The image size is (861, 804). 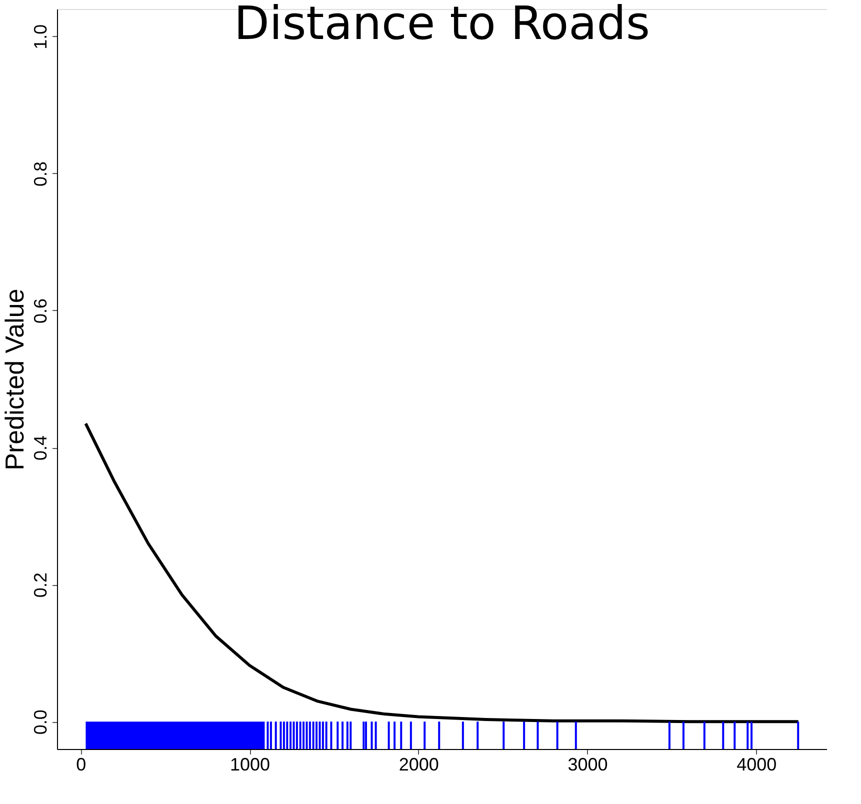 I want to click on x-tick-label: 1000, so click(x=250, y=764).